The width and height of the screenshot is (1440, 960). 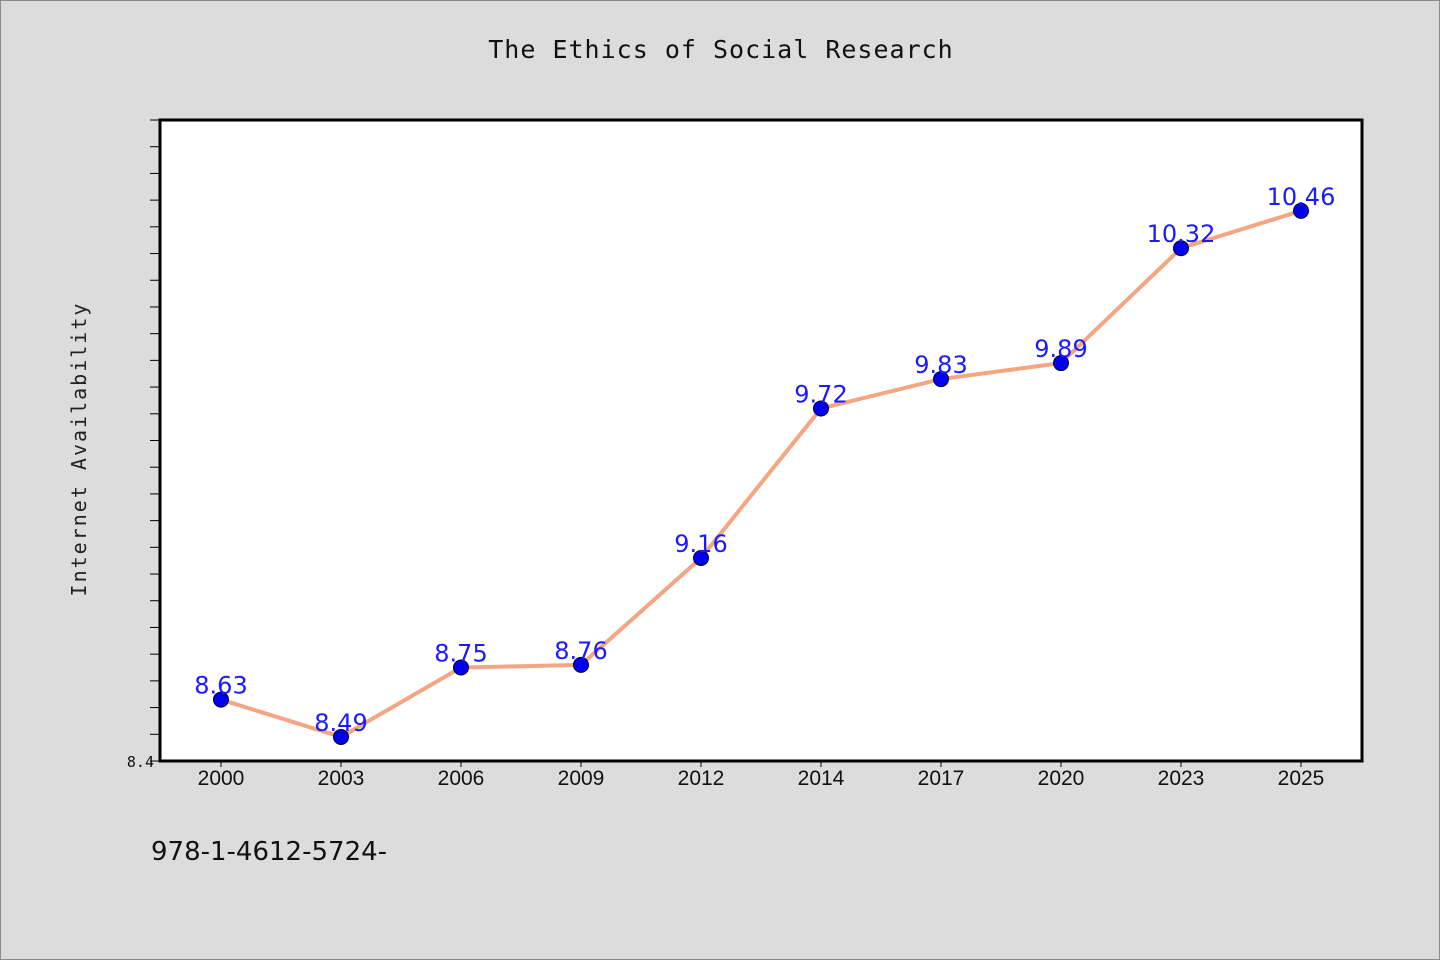 What do you see at coordinates (761, 775) in the screenshot?
I see `x-axis-ticks: 2000 2003 2006 2009 2012 2014 2017 2020 2023 2025` at bounding box center [761, 775].